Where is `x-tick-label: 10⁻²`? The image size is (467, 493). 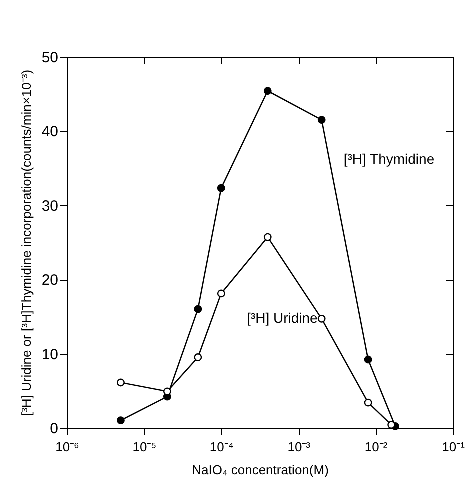
x-tick-label: 10⁻² is located at coordinates (376, 447).